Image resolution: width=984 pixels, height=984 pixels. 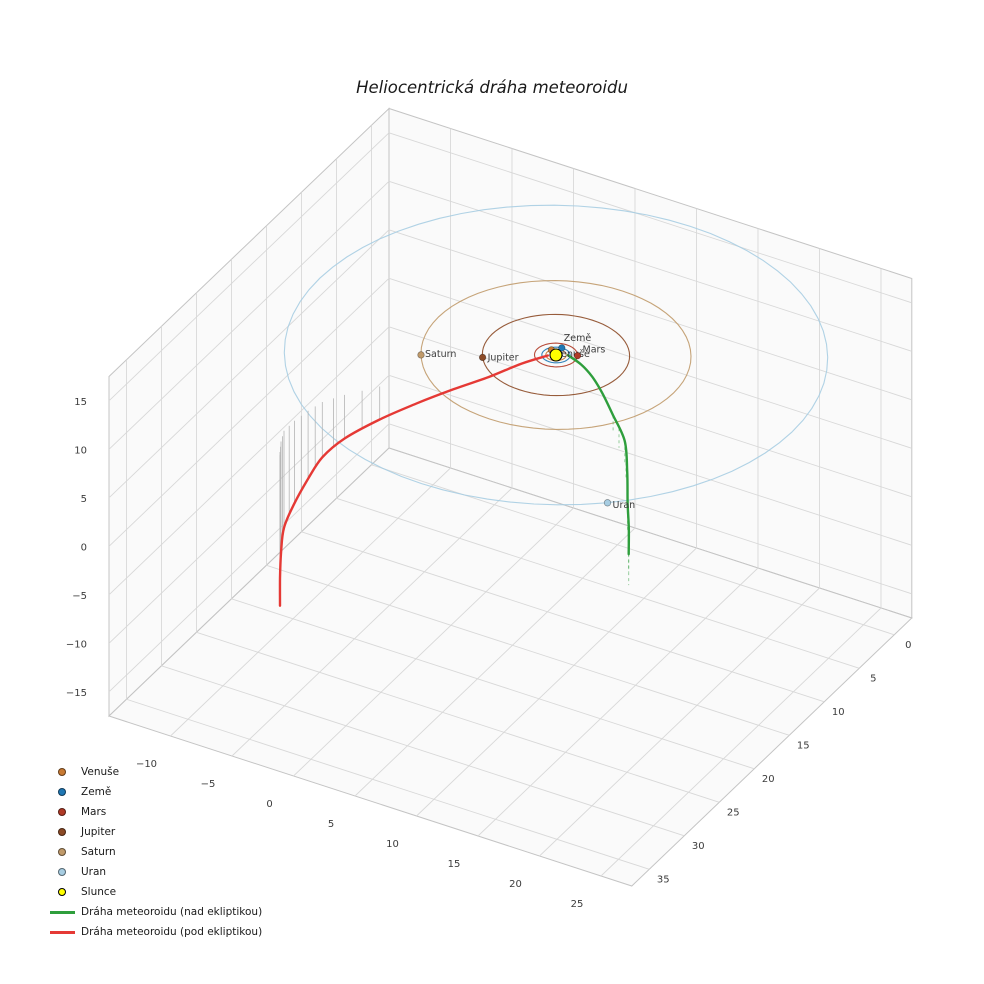 I want to click on legend-item: Dráha meteoroidu (nad ekliptikou), so click(x=155, y=912).